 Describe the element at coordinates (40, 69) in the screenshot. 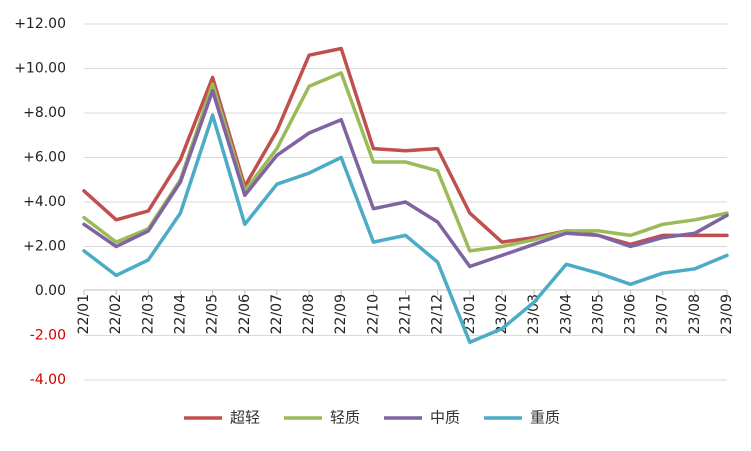

I see `y-tick-label: +10.00` at that location.